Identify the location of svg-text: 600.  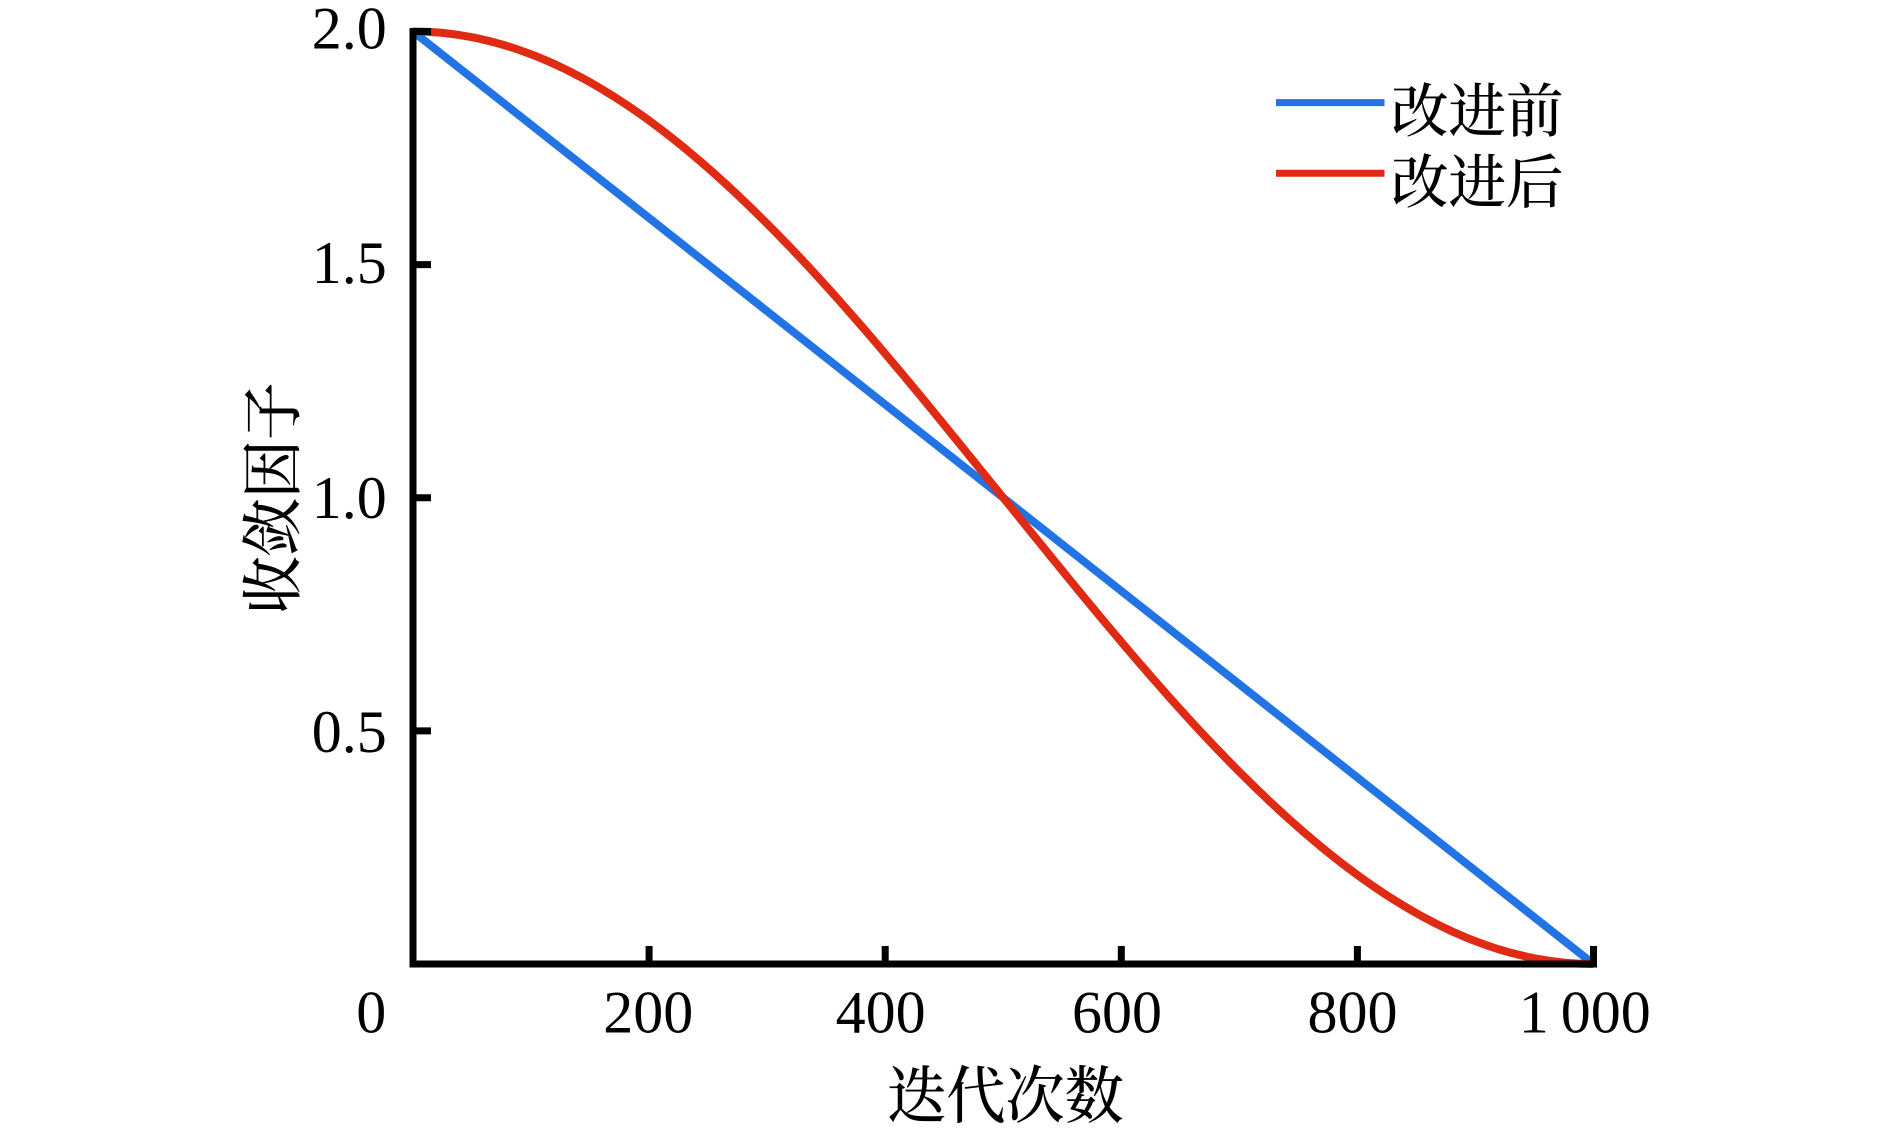
(1117, 1012).